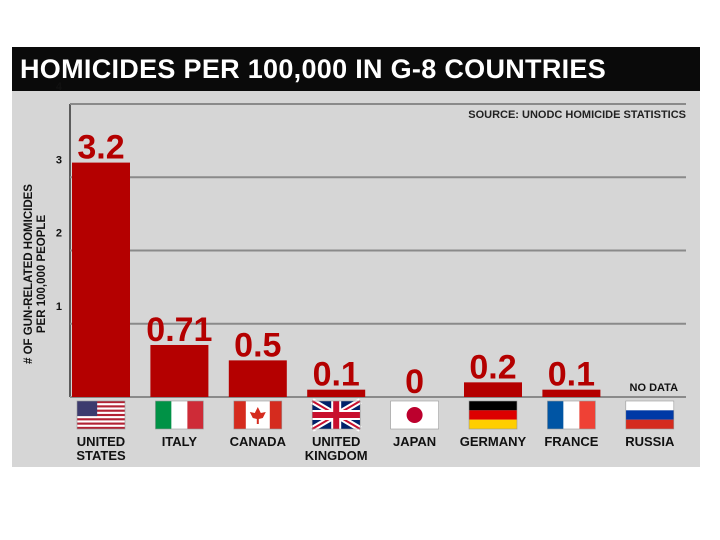 The width and height of the screenshot is (720, 540). Describe the element at coordinates (257, 345) in the screenshot. I see `data-label: 0.5` at that location.